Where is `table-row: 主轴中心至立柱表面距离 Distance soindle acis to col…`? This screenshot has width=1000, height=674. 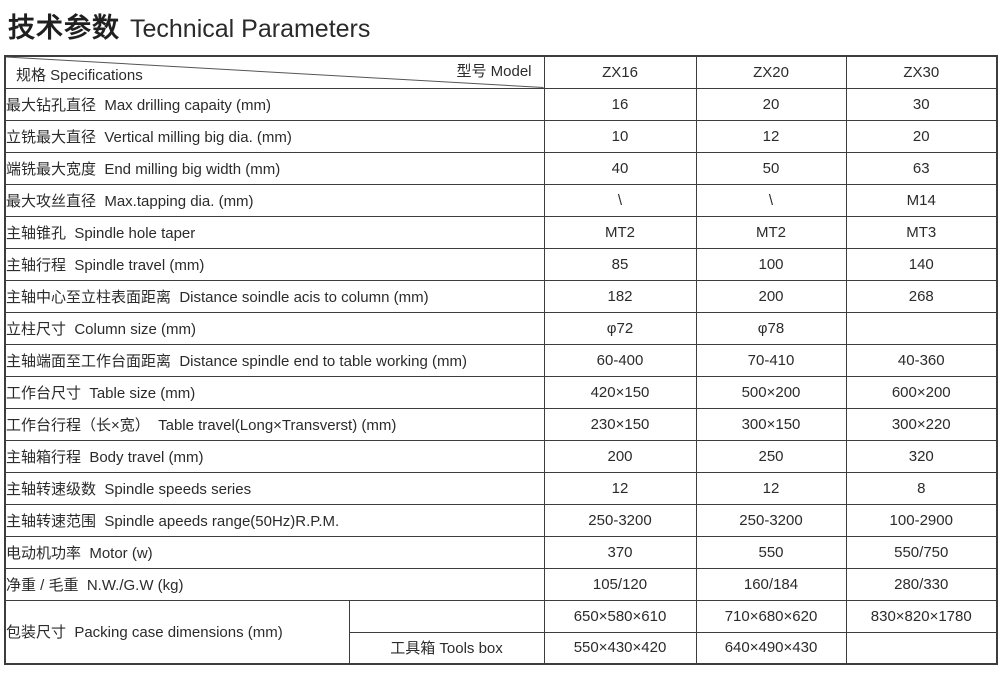
table-row: 主轴中心至立柱表面距离 Distance soindle acis to col… is located at coordinates (501, 296).